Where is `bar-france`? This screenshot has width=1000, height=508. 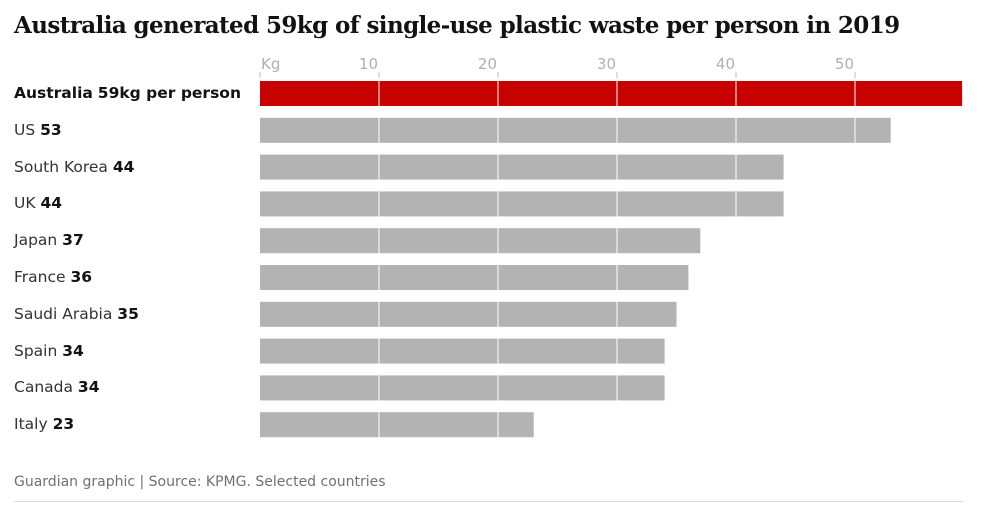
bar-france is located at coordinates (474, 277).